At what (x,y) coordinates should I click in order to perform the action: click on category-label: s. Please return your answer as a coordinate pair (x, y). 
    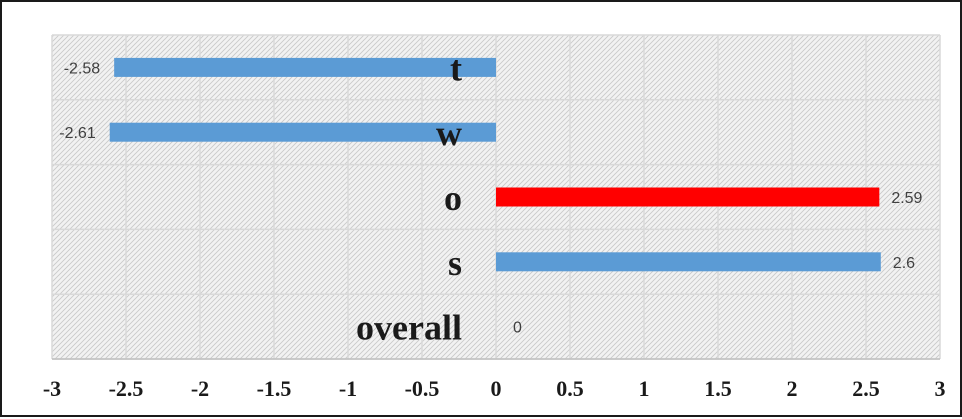
    Looking at the image, I should click on (455, 263).